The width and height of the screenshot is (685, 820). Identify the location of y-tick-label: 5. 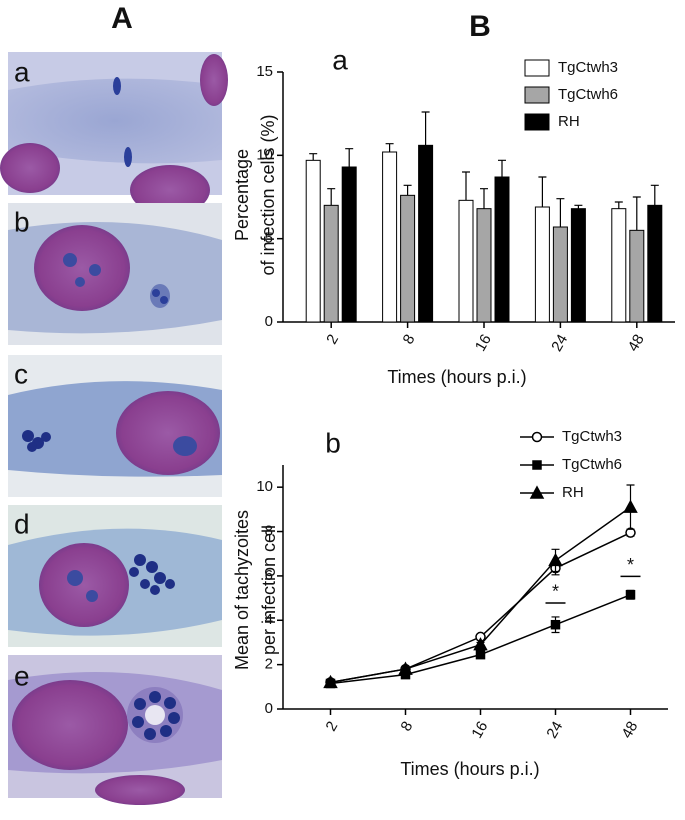
(269, 238).